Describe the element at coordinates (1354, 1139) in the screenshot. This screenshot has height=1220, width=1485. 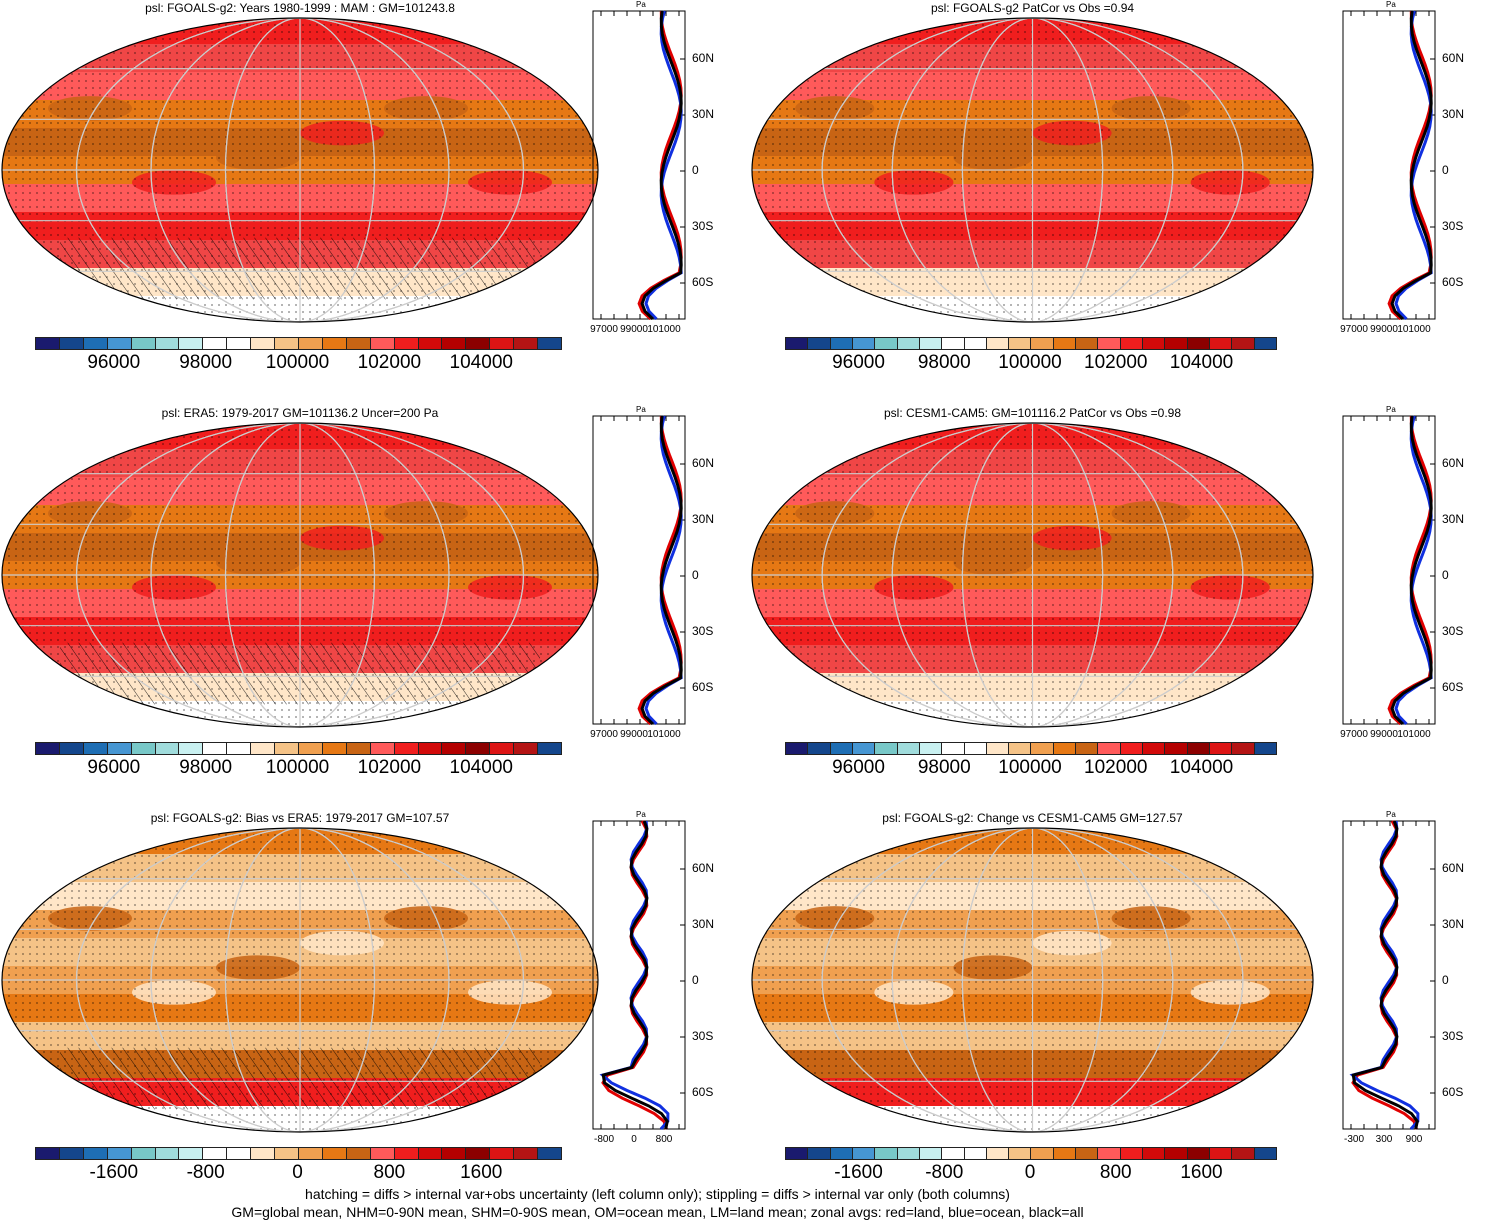
I see `zonal-x-tick-label: -300` at that location.